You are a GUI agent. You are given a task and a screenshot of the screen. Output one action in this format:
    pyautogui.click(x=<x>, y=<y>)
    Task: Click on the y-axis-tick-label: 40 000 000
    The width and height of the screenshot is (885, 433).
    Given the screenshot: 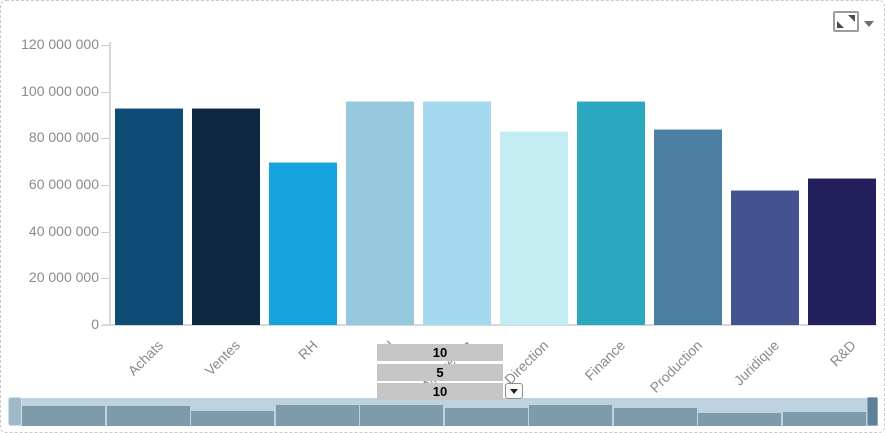 What is the action you would take?
    pyautogui.click(x=63, y=230)
    